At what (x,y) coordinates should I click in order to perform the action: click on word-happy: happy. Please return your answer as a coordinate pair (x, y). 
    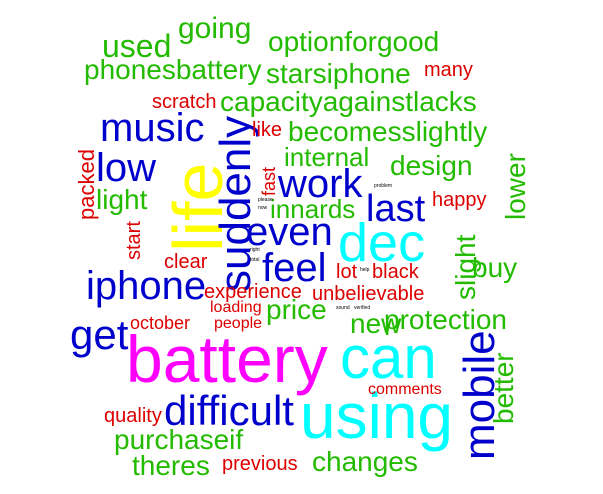
    Looking at the image, I should click on (459, 200).